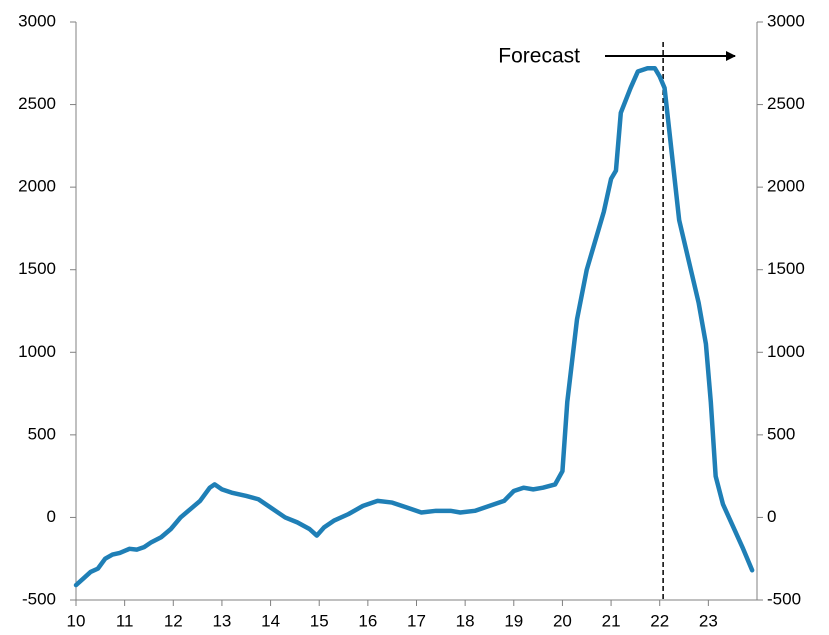  What do you see at coordinates (465, 620) in the screenshot?
I see `x-tick-label: 18` at bounding box center [465, 620].